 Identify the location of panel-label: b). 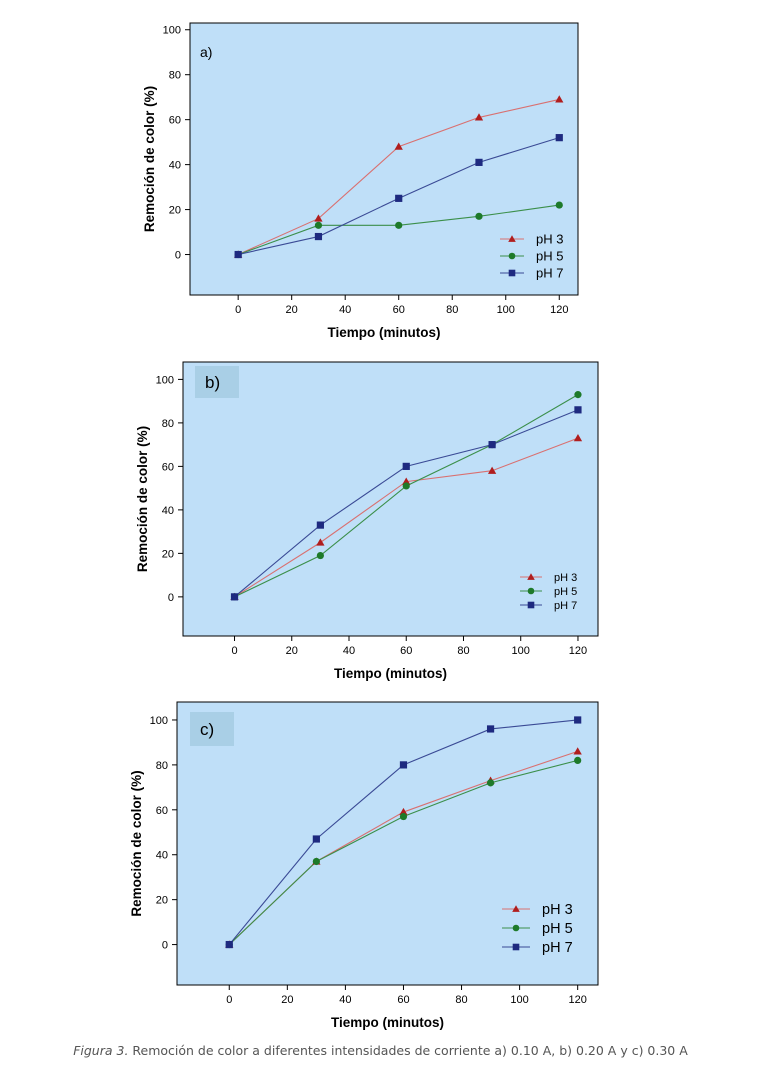
(212, 382).